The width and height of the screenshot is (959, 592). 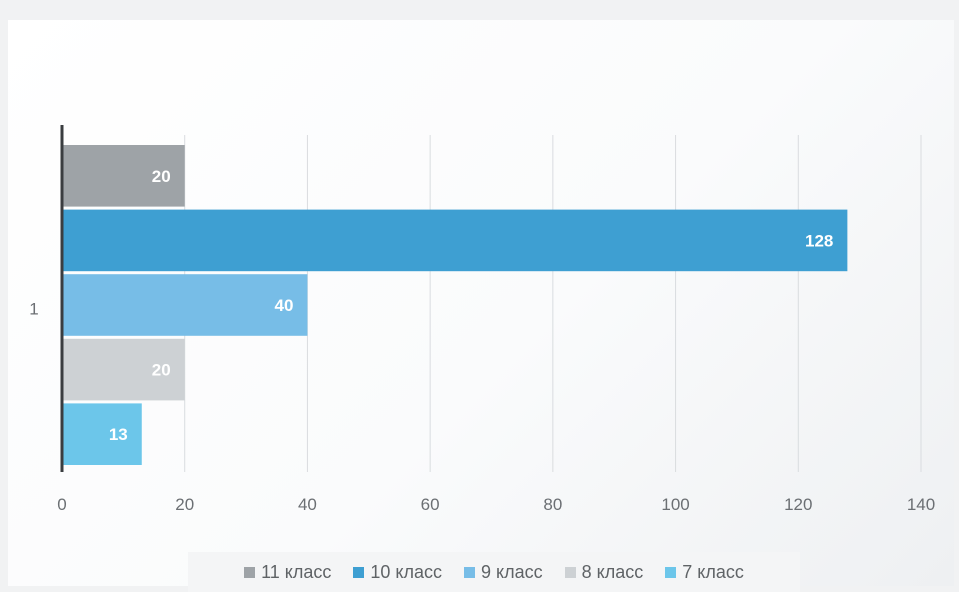 I want to click on x-tick-label: 140, so click(x=921, y=504).